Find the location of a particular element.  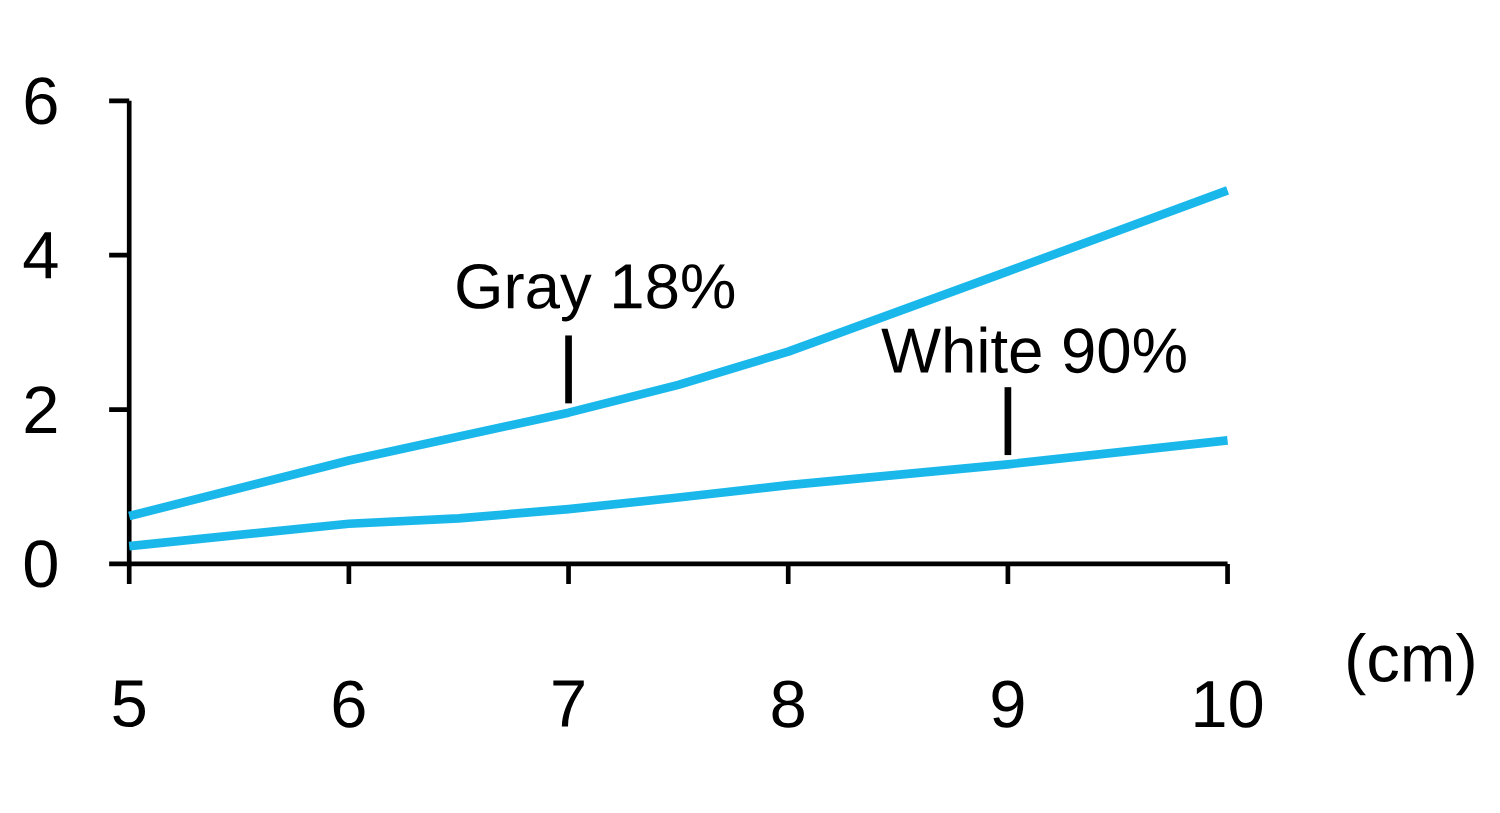

y-tick-label: 6 is located at coordinates (41, 101).